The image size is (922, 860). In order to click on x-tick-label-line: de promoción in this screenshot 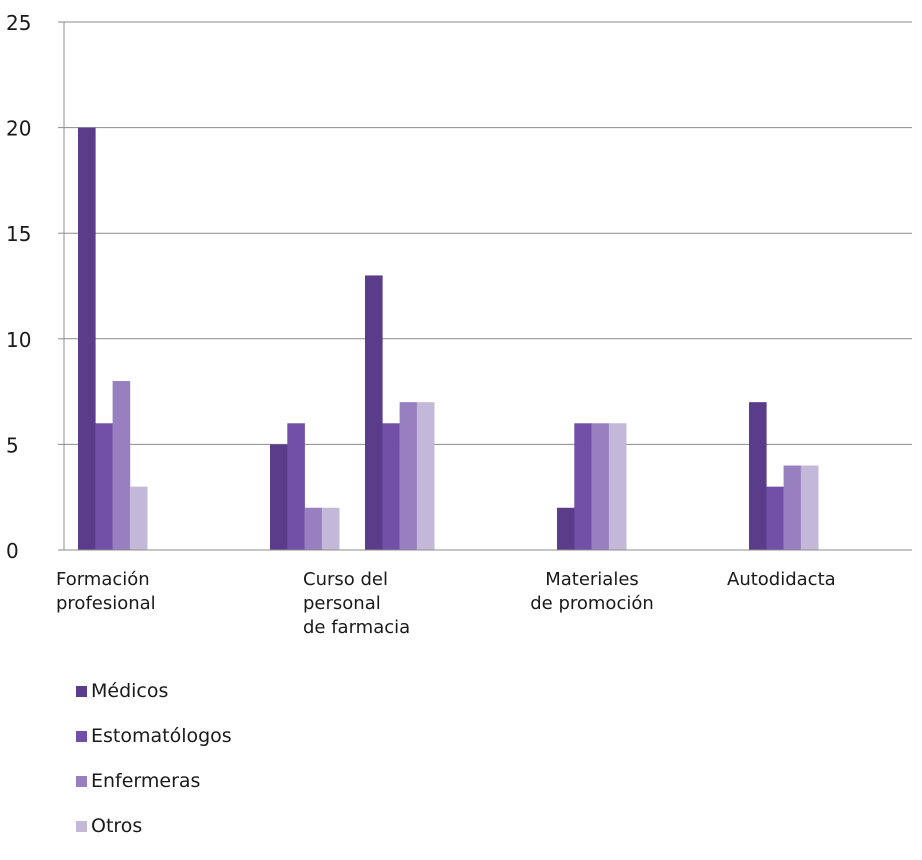, I will do `click(592, 603)`.